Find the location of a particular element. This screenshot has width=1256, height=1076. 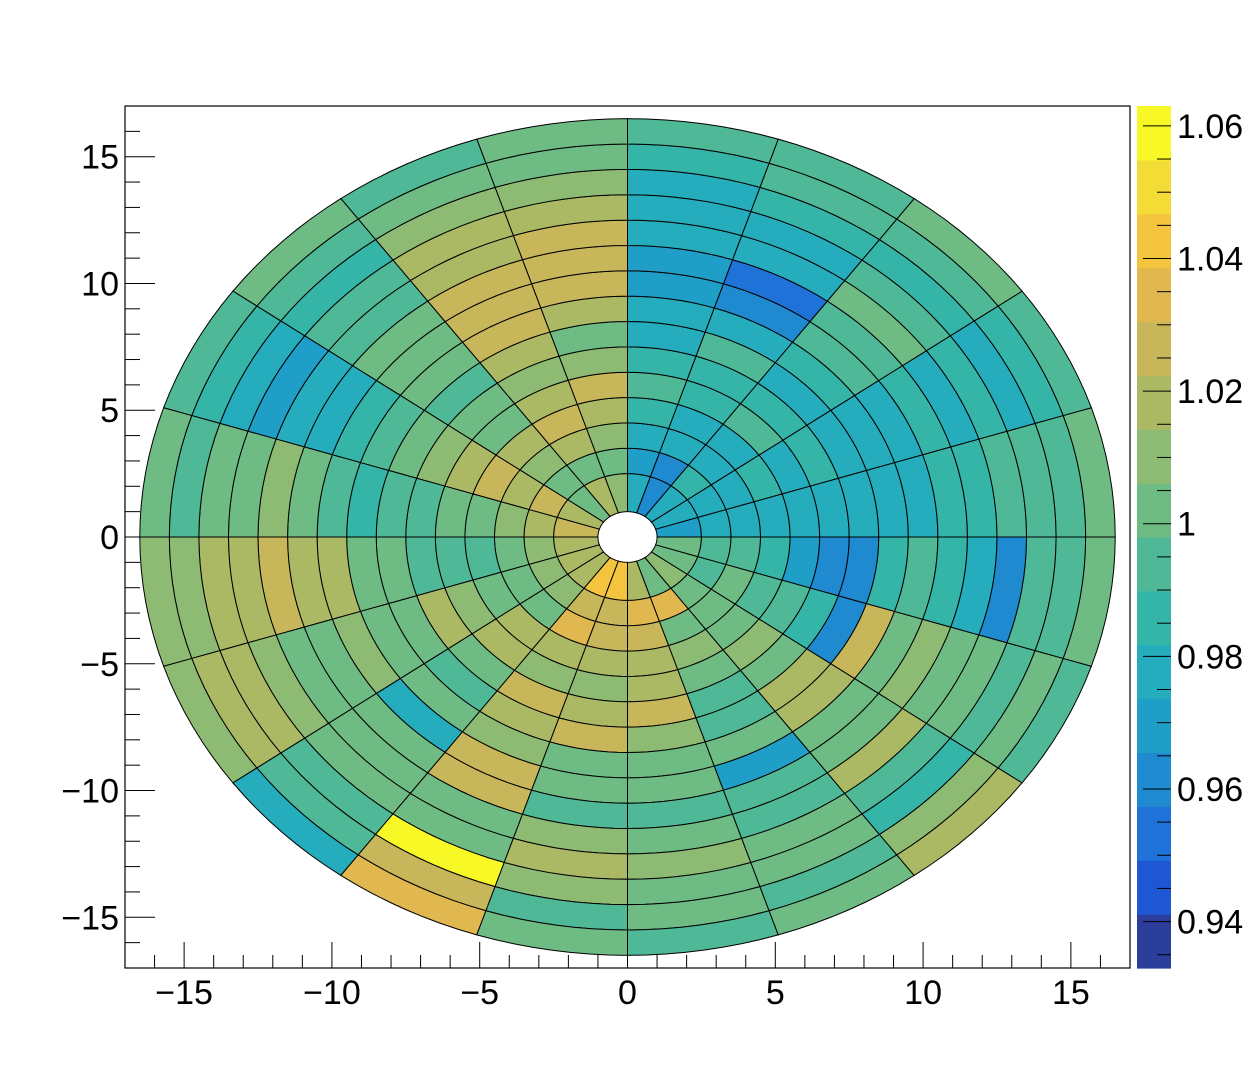

y-tick-label: −15 is located at coordinates (90, 918).